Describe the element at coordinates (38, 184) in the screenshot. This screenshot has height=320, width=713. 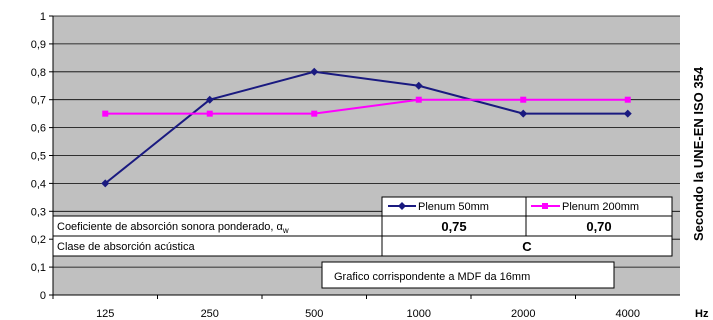
I see `y-tick-label: 0,4` at that location.